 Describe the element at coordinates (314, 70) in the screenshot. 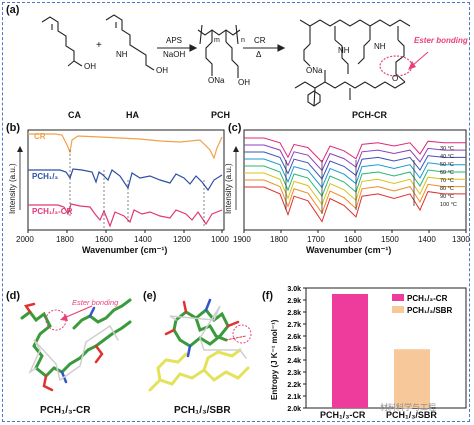

I see `pchcr-ona: ONa` at that location.